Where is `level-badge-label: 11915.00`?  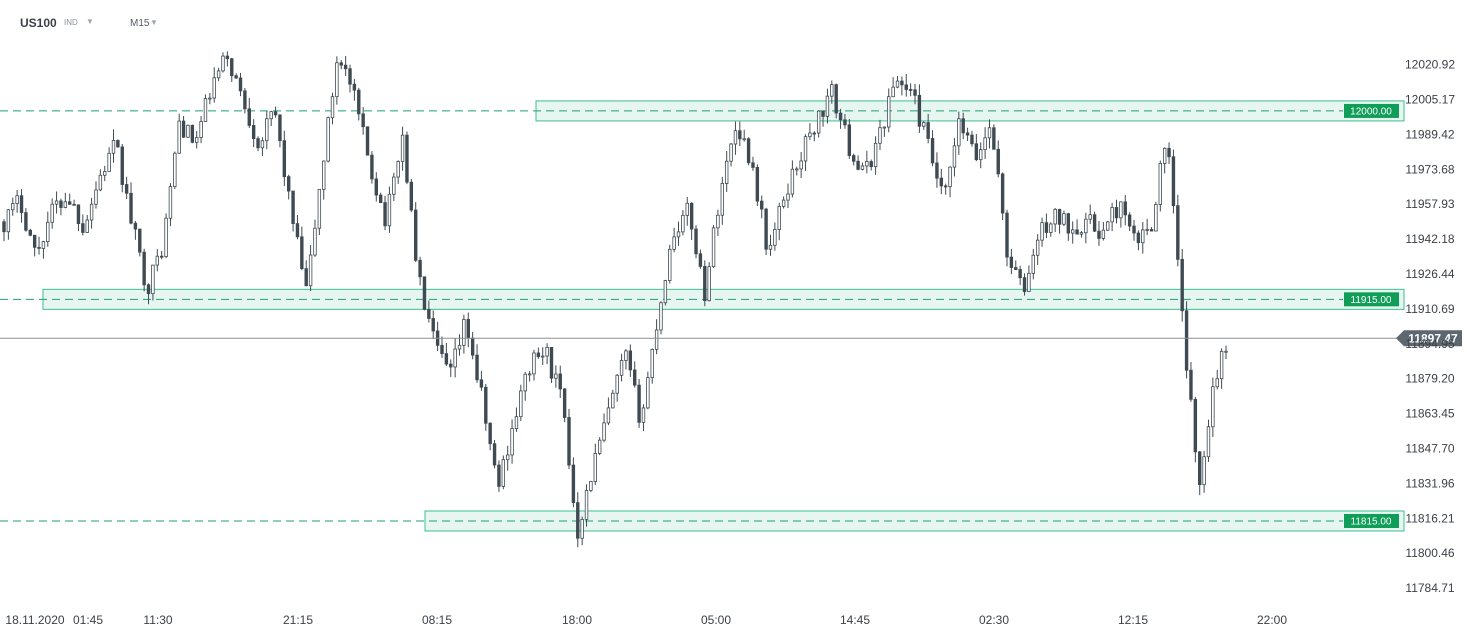
level-badge-label: 11915.00 is located at coordinates (1371, 300).